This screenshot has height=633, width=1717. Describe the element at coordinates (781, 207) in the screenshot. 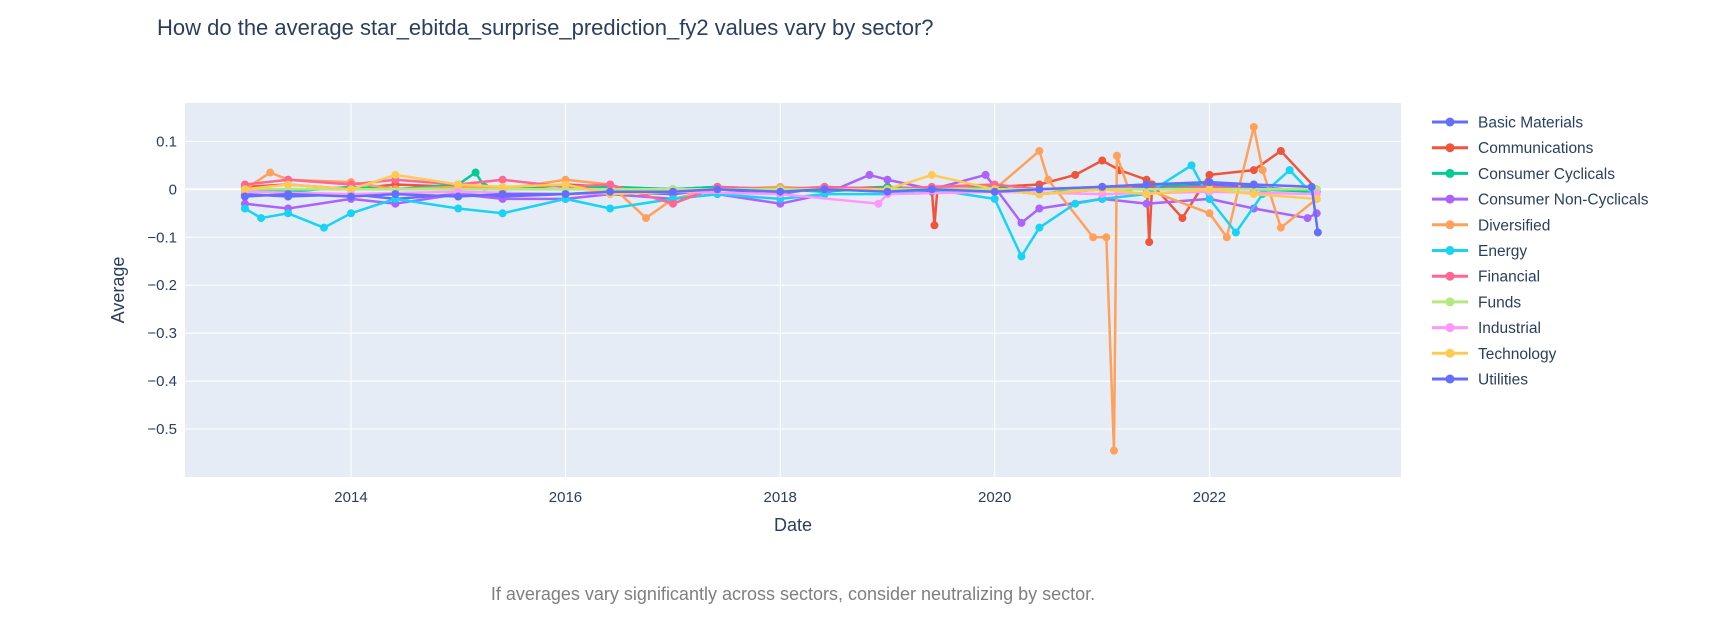

I see `series-utilities` at that location.